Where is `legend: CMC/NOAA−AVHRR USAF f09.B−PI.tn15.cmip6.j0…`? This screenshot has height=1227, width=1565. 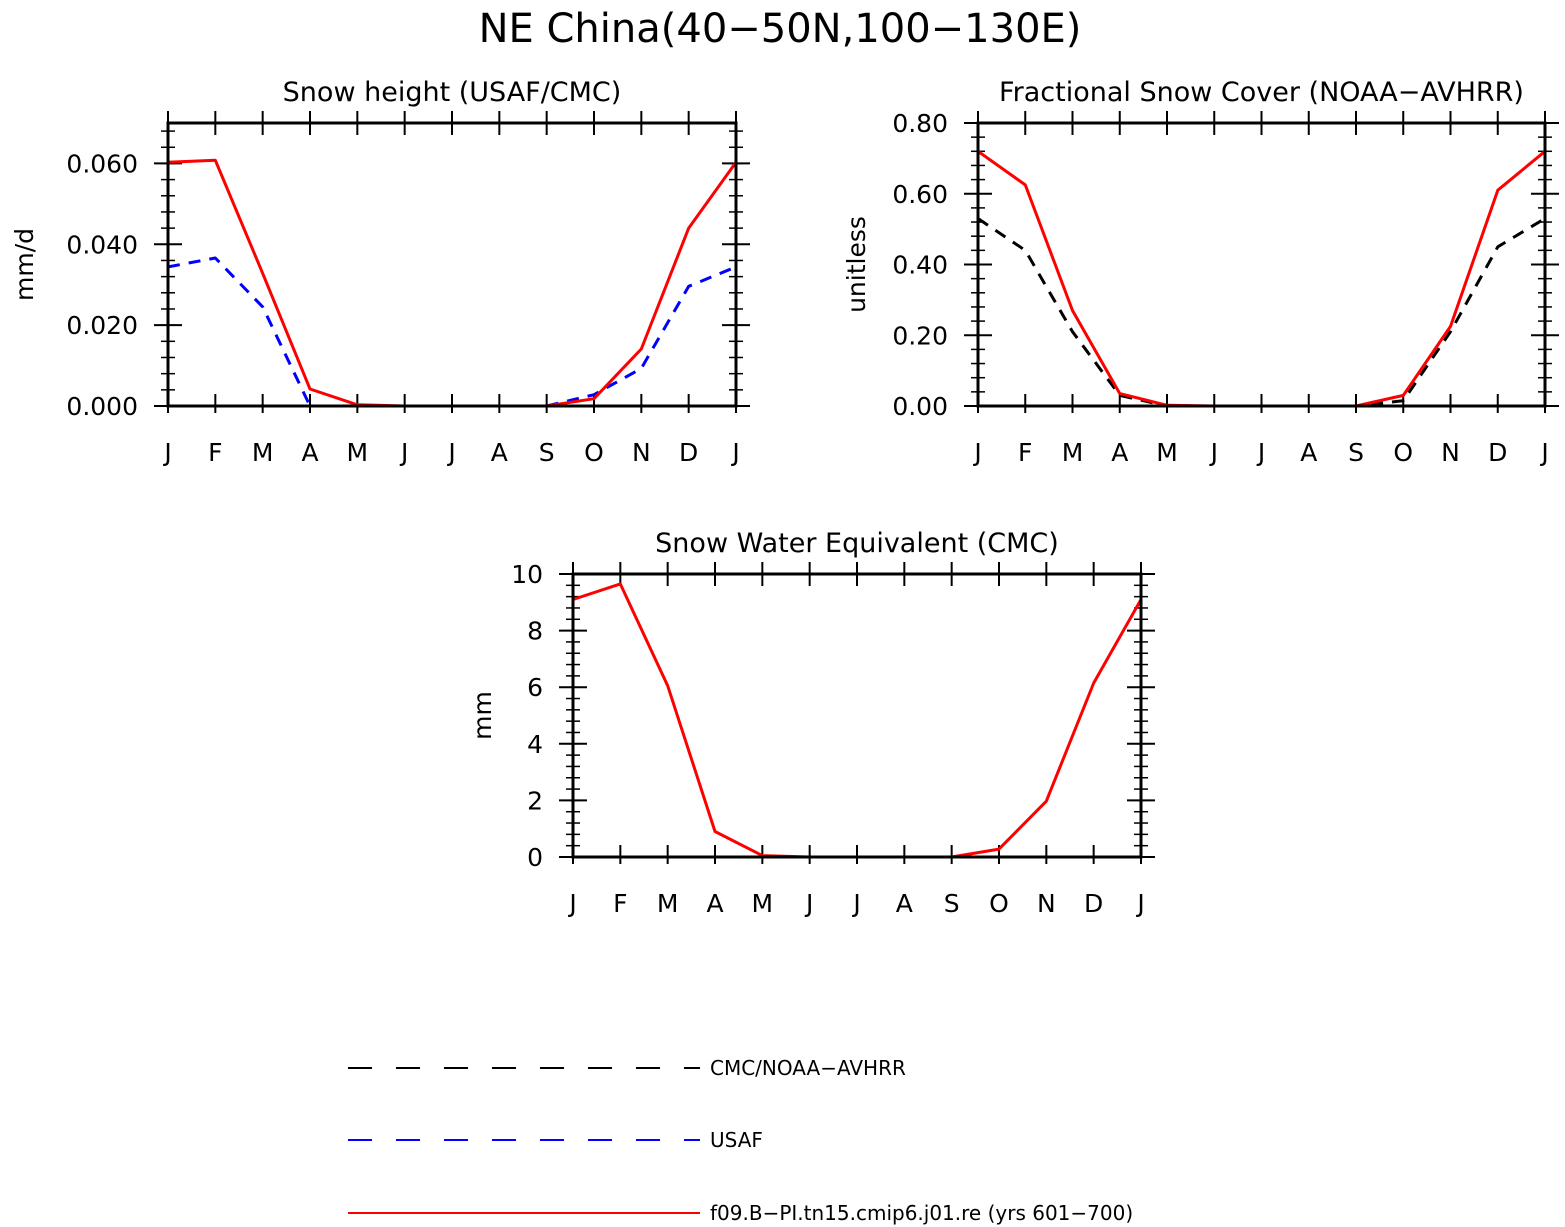 legend: CMC/NOAA−AVHRR USAF f09.B−PI.tn15.cmip6.j0… is located at coordinates (740, 1140).